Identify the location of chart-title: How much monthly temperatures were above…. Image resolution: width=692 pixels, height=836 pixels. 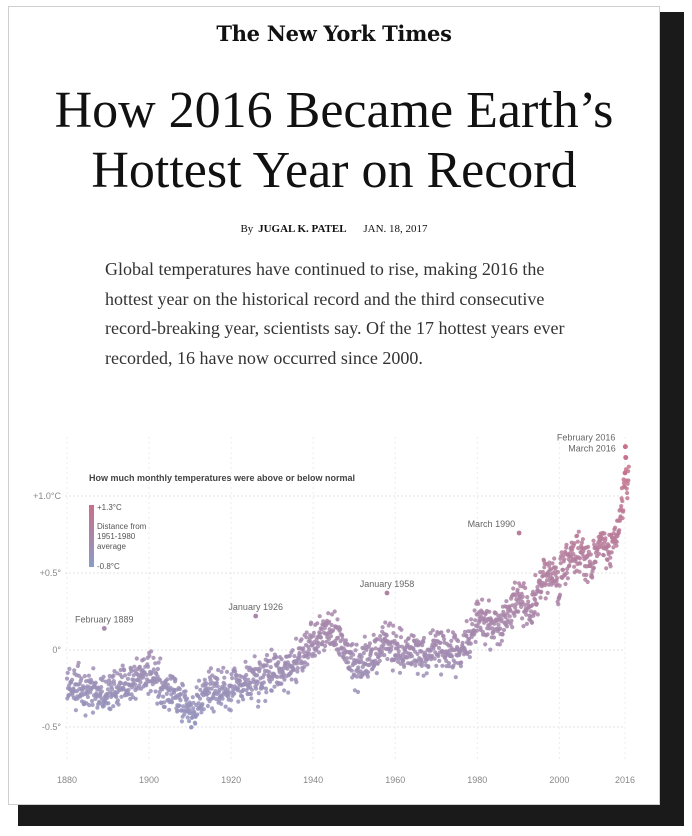
(222, 478).